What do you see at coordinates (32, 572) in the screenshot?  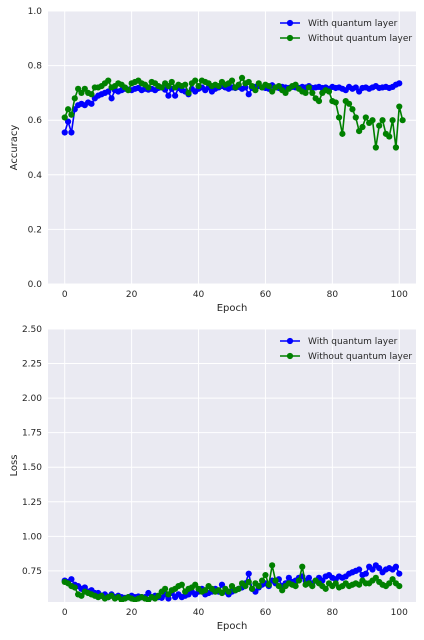 I see `y-tick-label: 0.75` at bounding box center [32, 572].